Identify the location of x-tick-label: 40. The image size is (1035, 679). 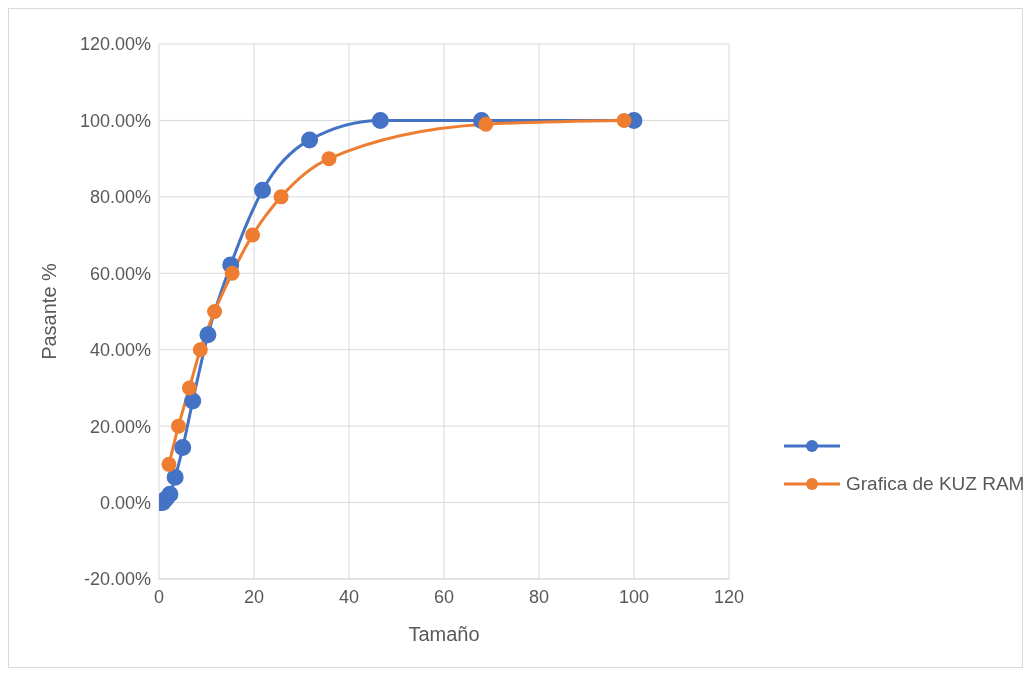
(349, 597).